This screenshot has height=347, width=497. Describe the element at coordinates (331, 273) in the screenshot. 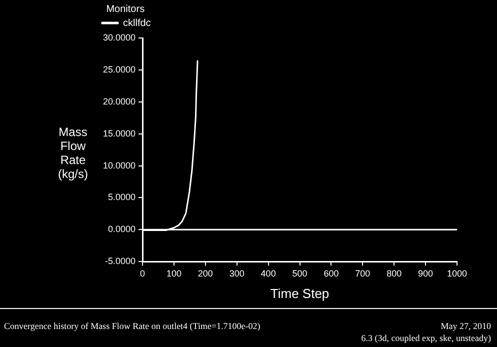

I see `x-tick-label: 600` at that location.